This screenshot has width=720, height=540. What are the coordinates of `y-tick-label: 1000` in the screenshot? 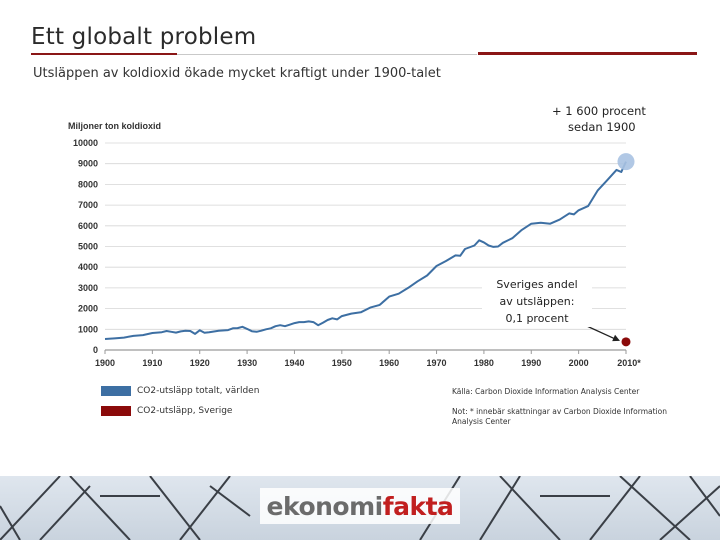 It's located at (88, 329).